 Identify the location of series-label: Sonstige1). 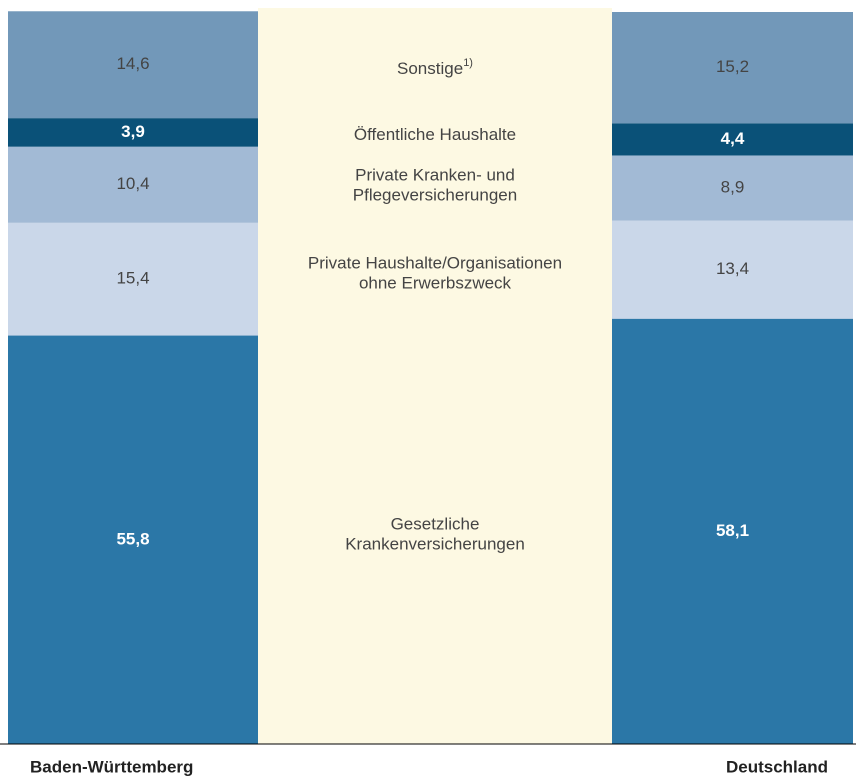
(435, 68).